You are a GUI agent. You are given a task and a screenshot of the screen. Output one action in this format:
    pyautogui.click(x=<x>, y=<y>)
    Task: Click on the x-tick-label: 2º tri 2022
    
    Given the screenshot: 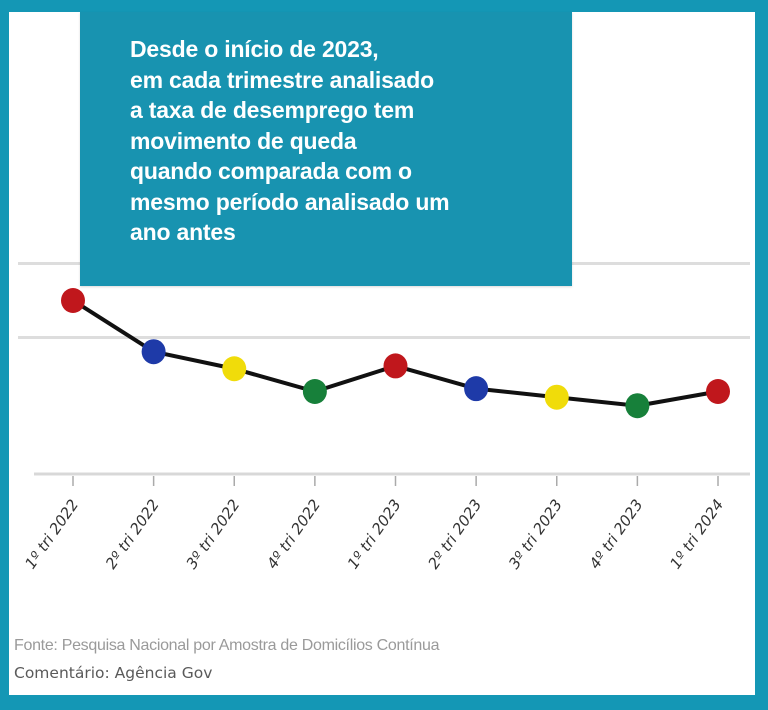 What is the action you would take?
    pyautogui.click(x=132, y=534)
    